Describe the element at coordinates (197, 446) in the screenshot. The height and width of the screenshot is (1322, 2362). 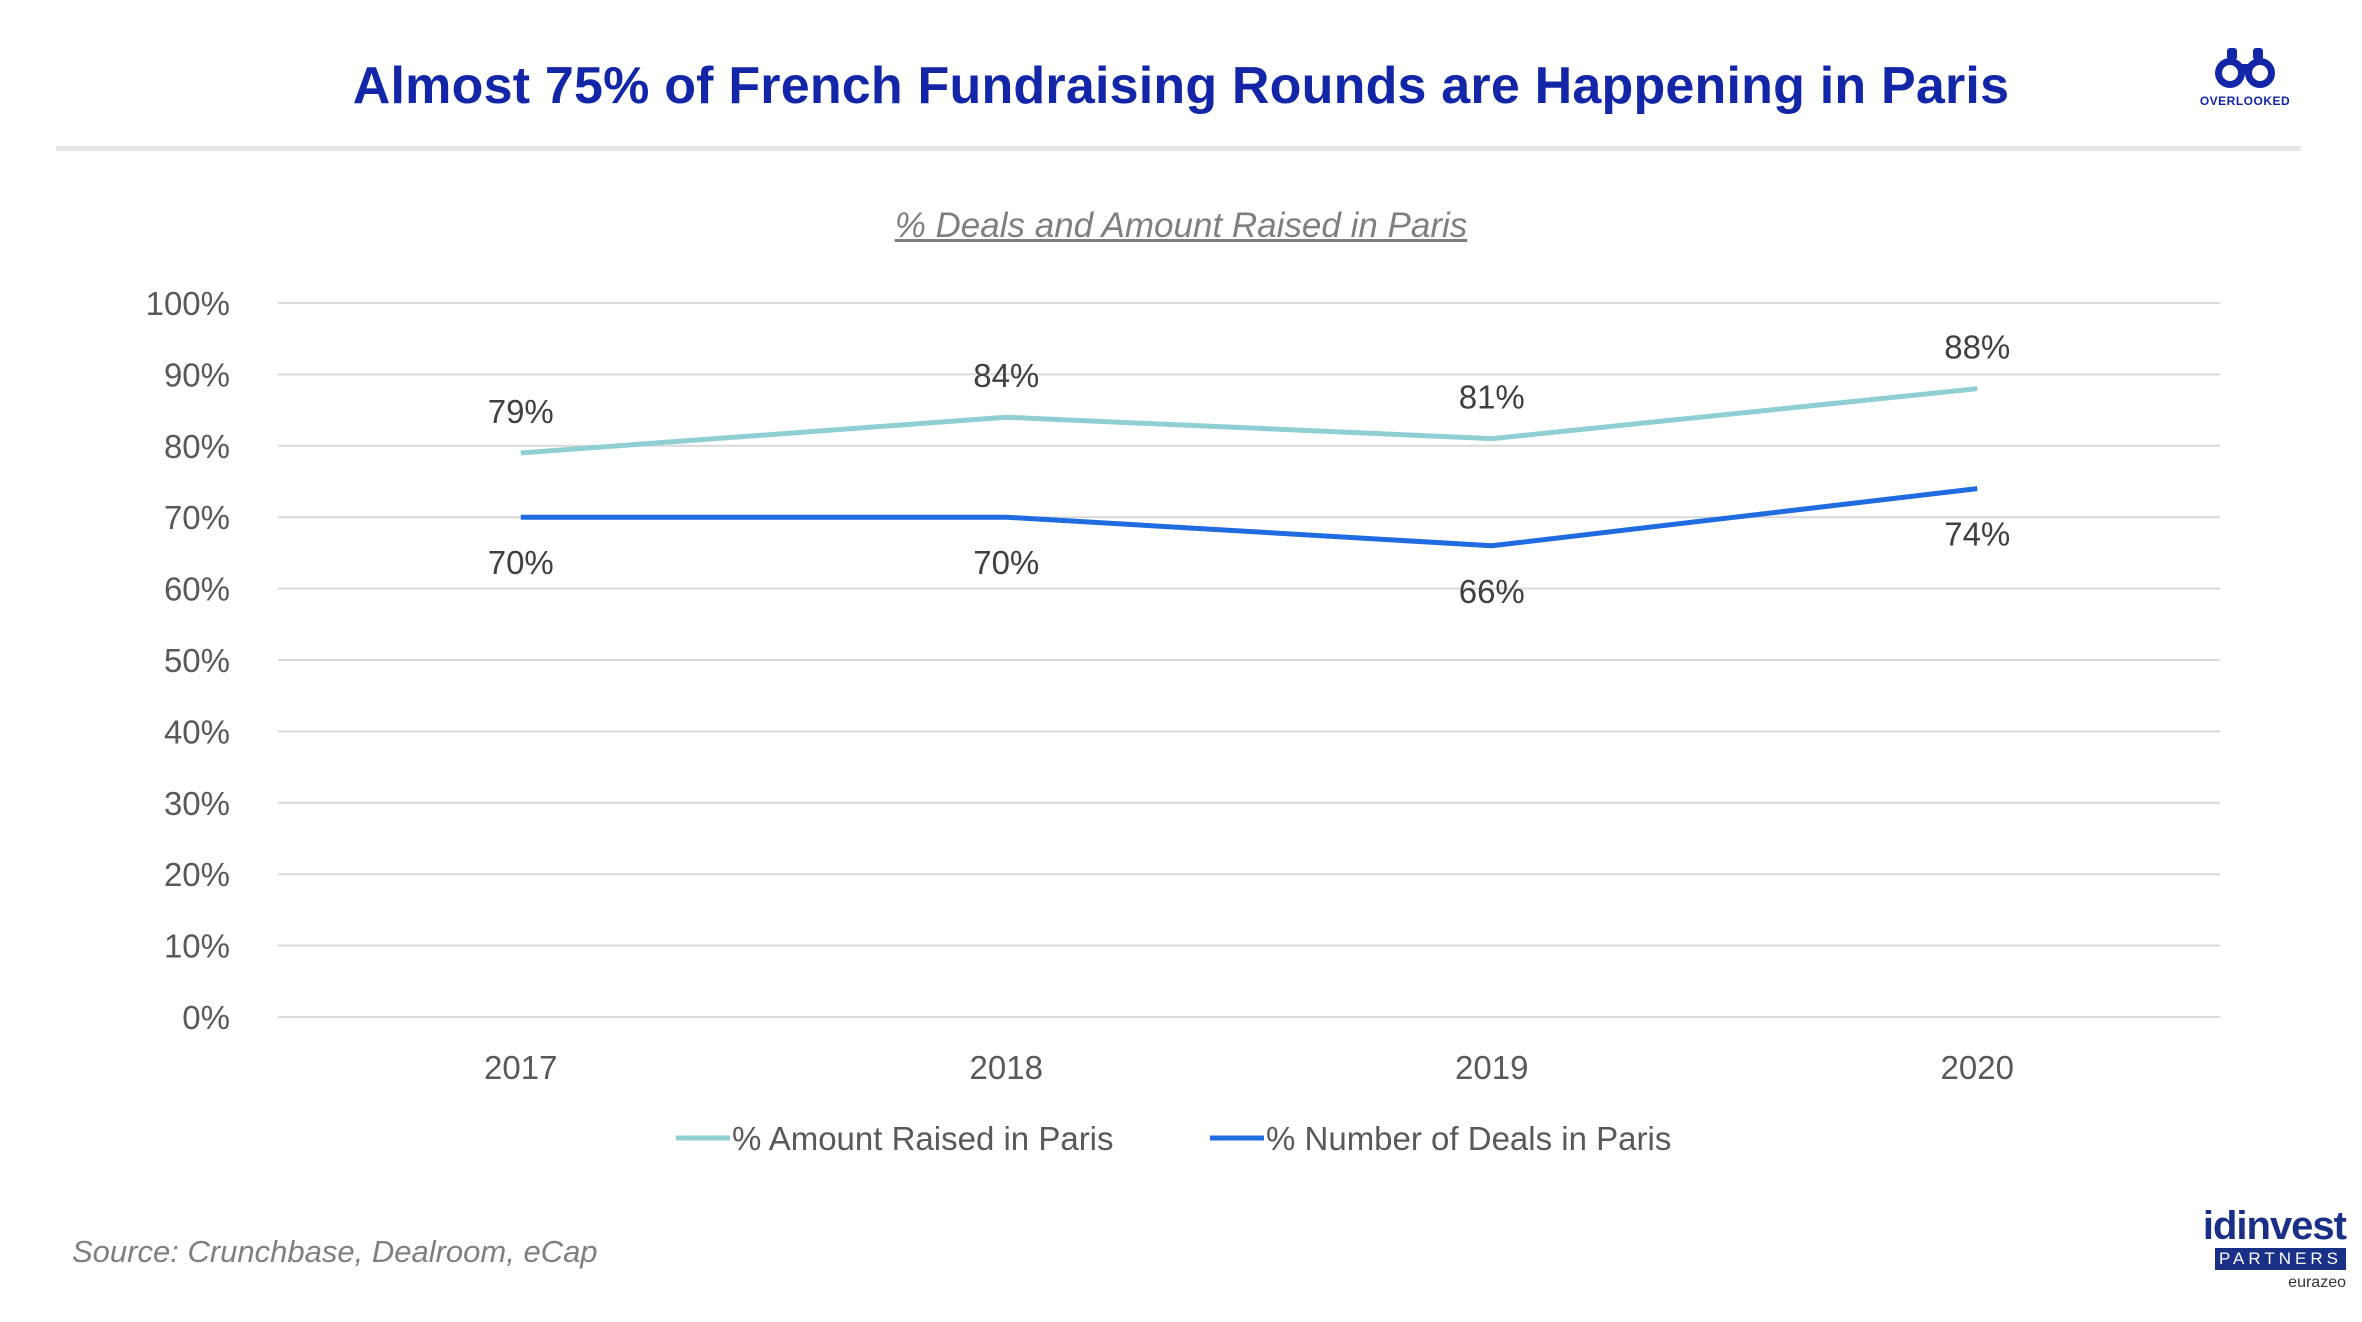
I see `y-tick-label: 80%` at that location.